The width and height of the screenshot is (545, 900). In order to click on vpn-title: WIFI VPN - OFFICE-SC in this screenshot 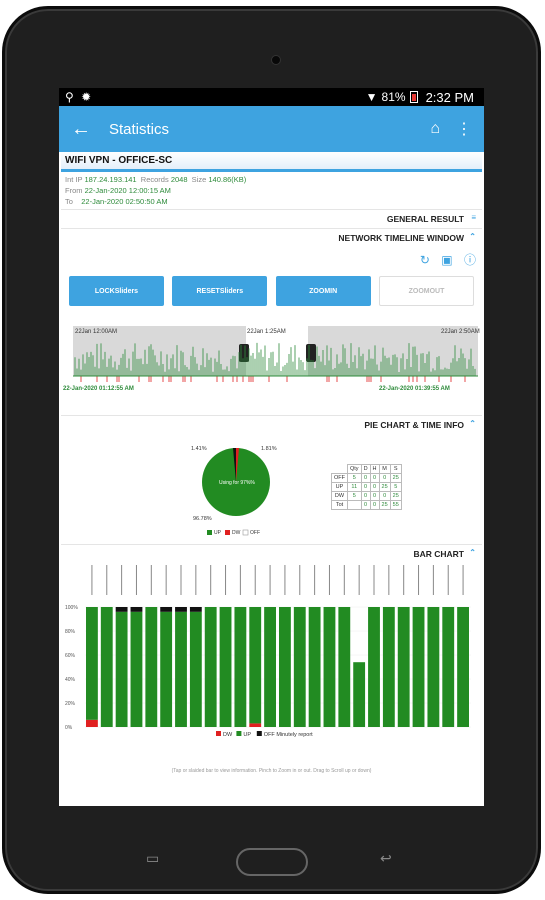, I will do `click(271, 162)`.